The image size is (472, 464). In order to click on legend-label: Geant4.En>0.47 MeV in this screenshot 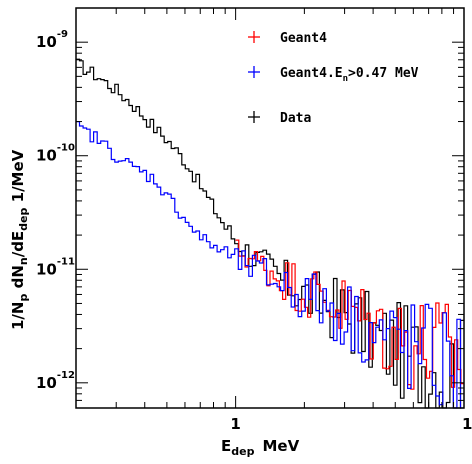, I will do `click(349, 75)`.